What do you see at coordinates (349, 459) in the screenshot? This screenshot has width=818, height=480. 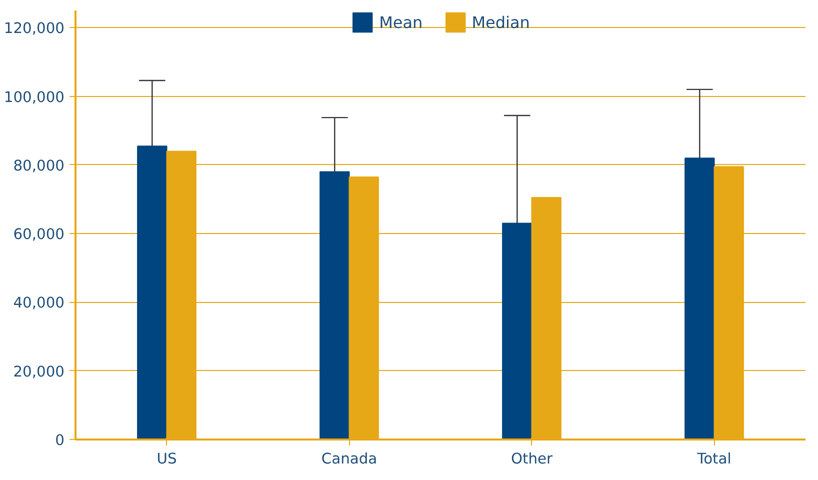 I see `x-tick-label: Canada` at bounding box center [349, 459].